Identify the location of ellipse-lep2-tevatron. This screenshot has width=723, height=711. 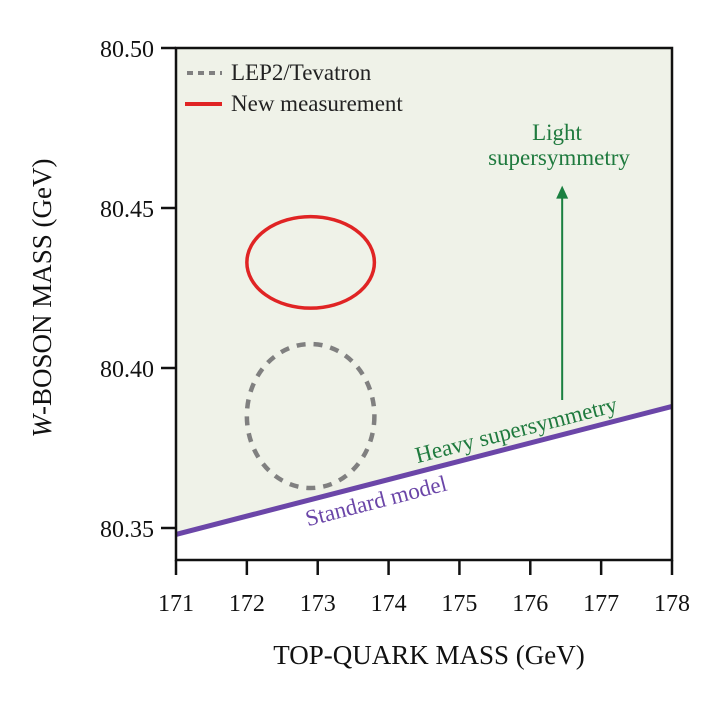
(310, 416).